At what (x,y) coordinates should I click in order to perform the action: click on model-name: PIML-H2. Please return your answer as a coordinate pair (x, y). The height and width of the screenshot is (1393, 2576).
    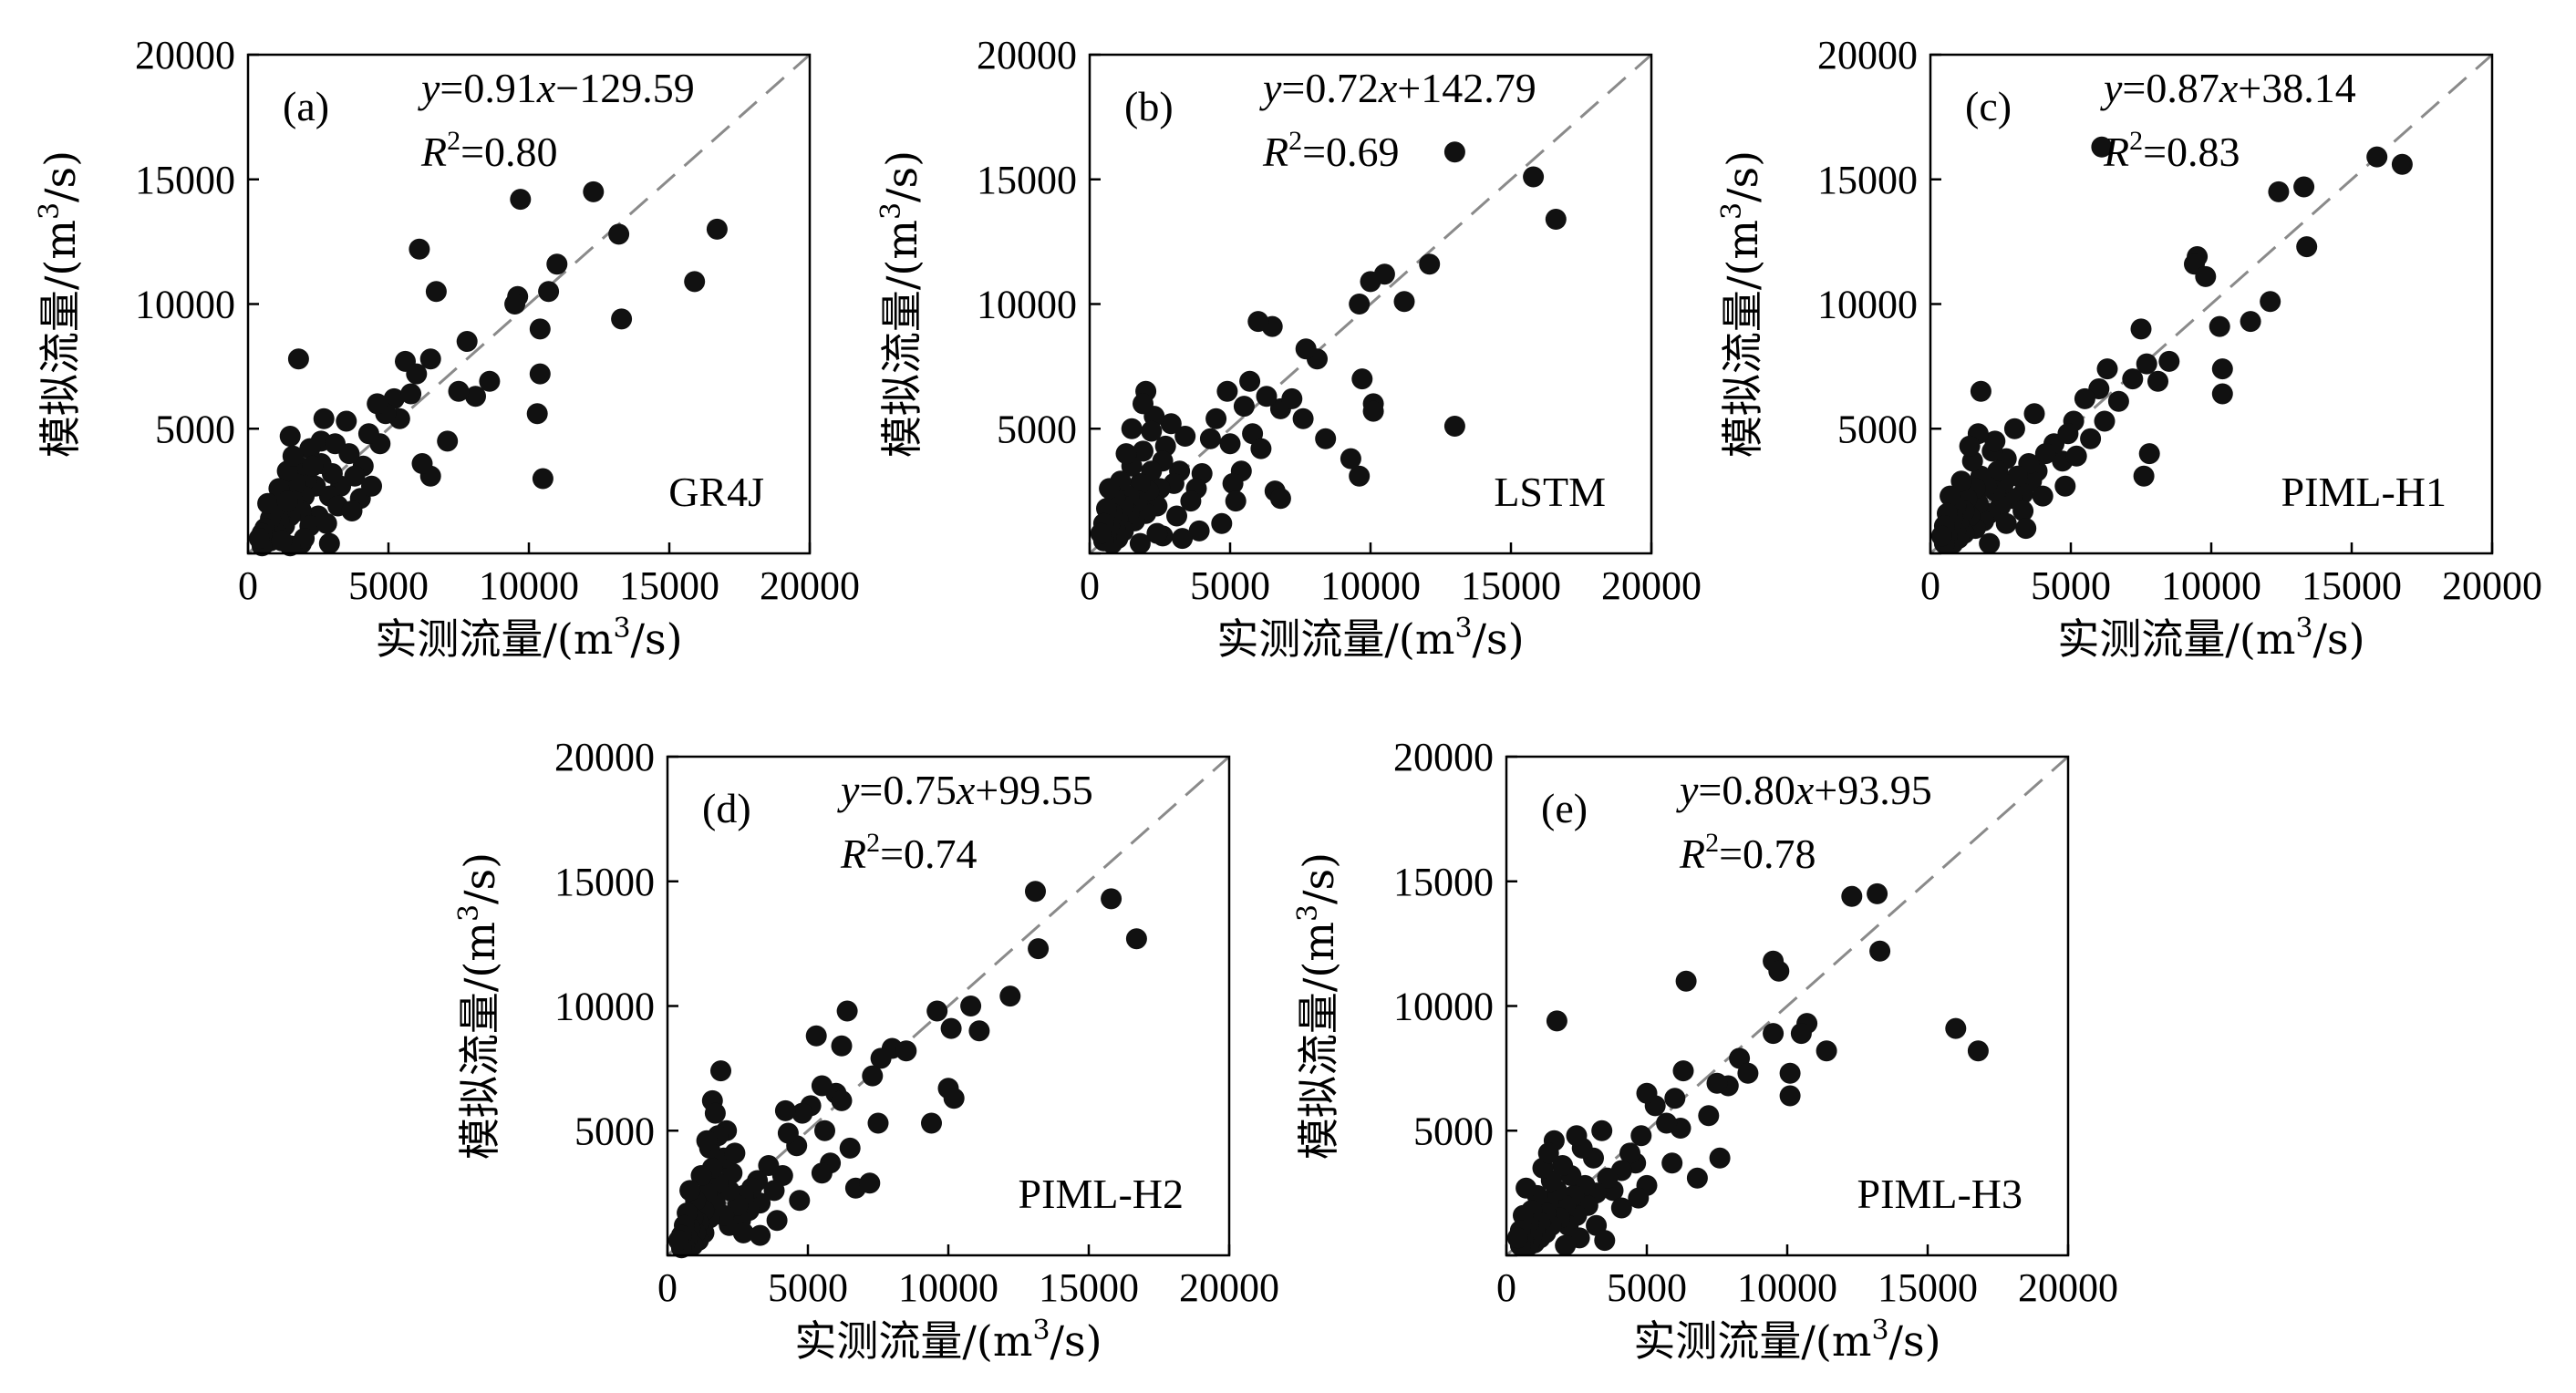
    Looking at the image, I should click on (1101, 1194).